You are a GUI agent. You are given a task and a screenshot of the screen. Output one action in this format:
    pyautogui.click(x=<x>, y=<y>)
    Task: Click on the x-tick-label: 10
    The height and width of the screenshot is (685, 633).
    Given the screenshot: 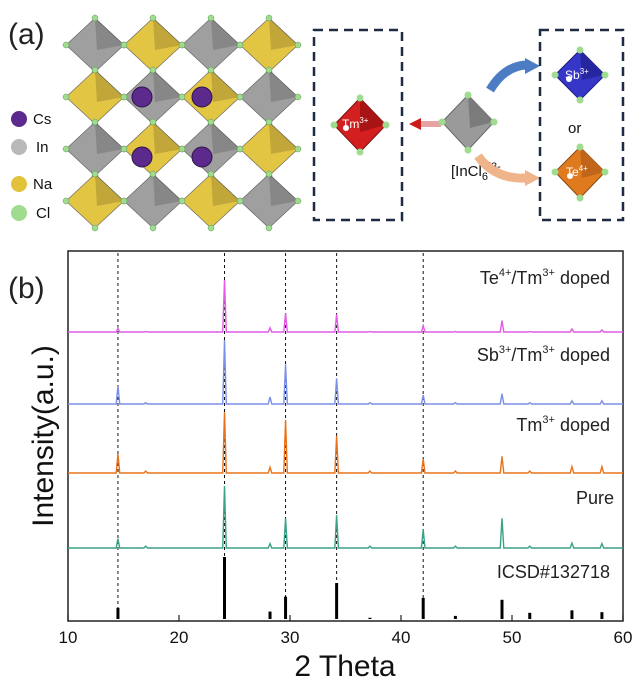 What is the action you would take?
    pyautogui.click(x=68, y=637)
    